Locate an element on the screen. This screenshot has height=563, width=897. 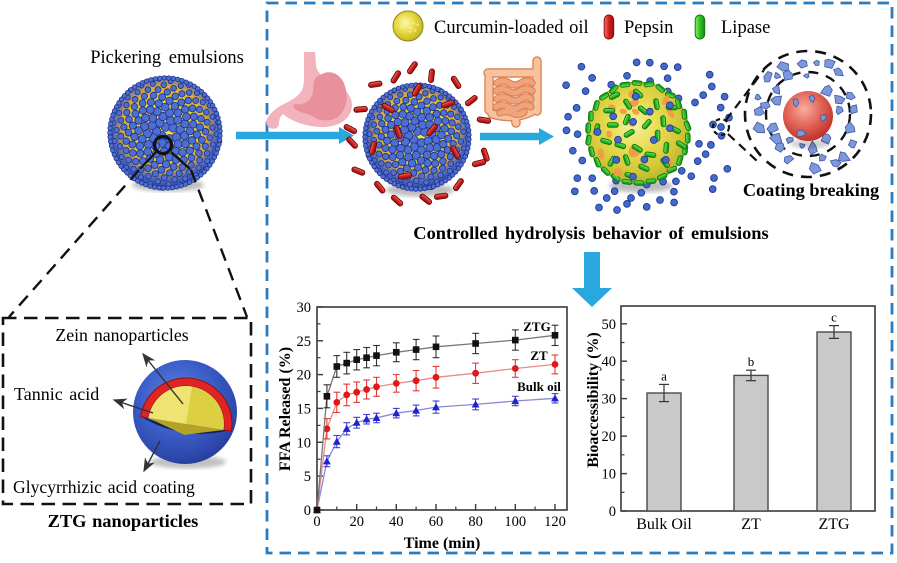
svg-text: Coating breaking is located at coordinates (811, 190).